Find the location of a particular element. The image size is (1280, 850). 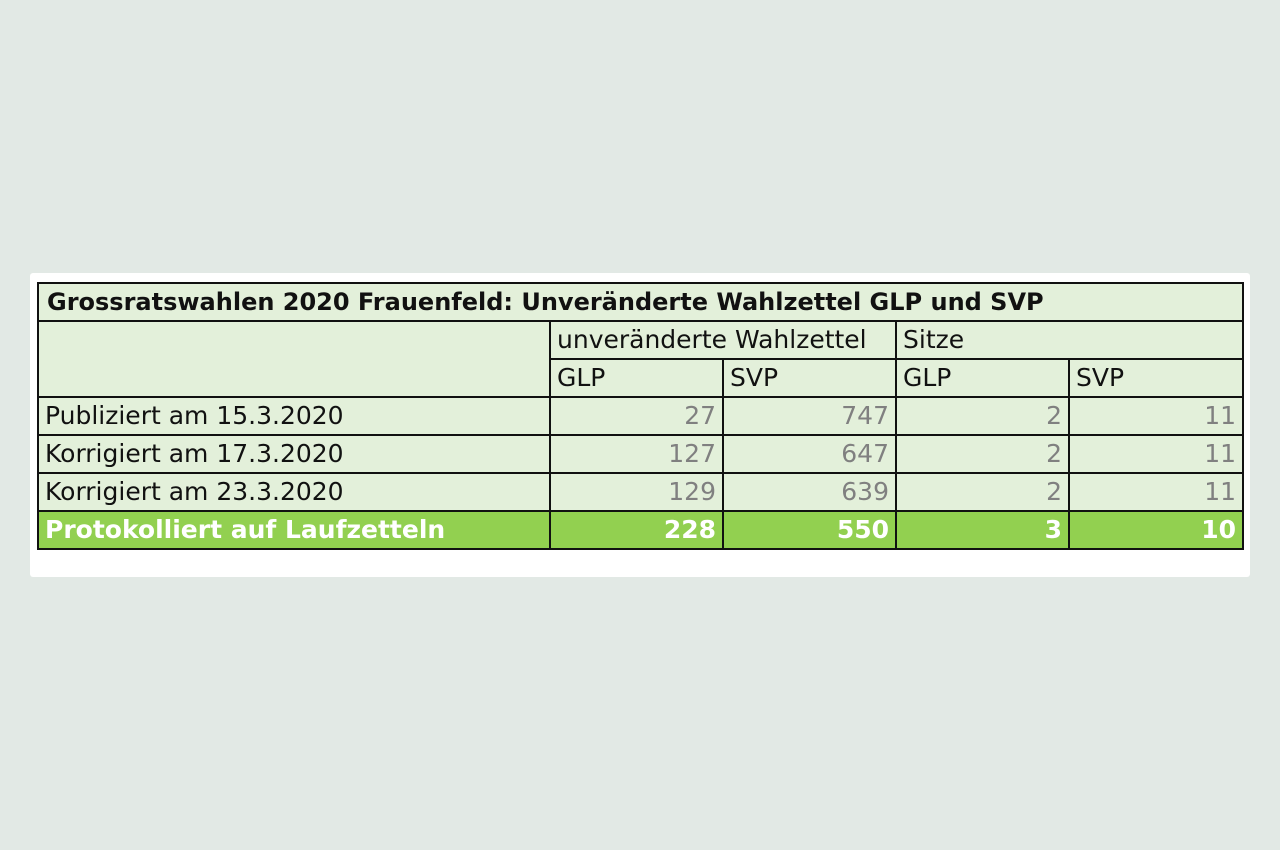

table-row: Publiziert am 15.3.2020 27 747 2 11 is located at coordinates (641, 416).